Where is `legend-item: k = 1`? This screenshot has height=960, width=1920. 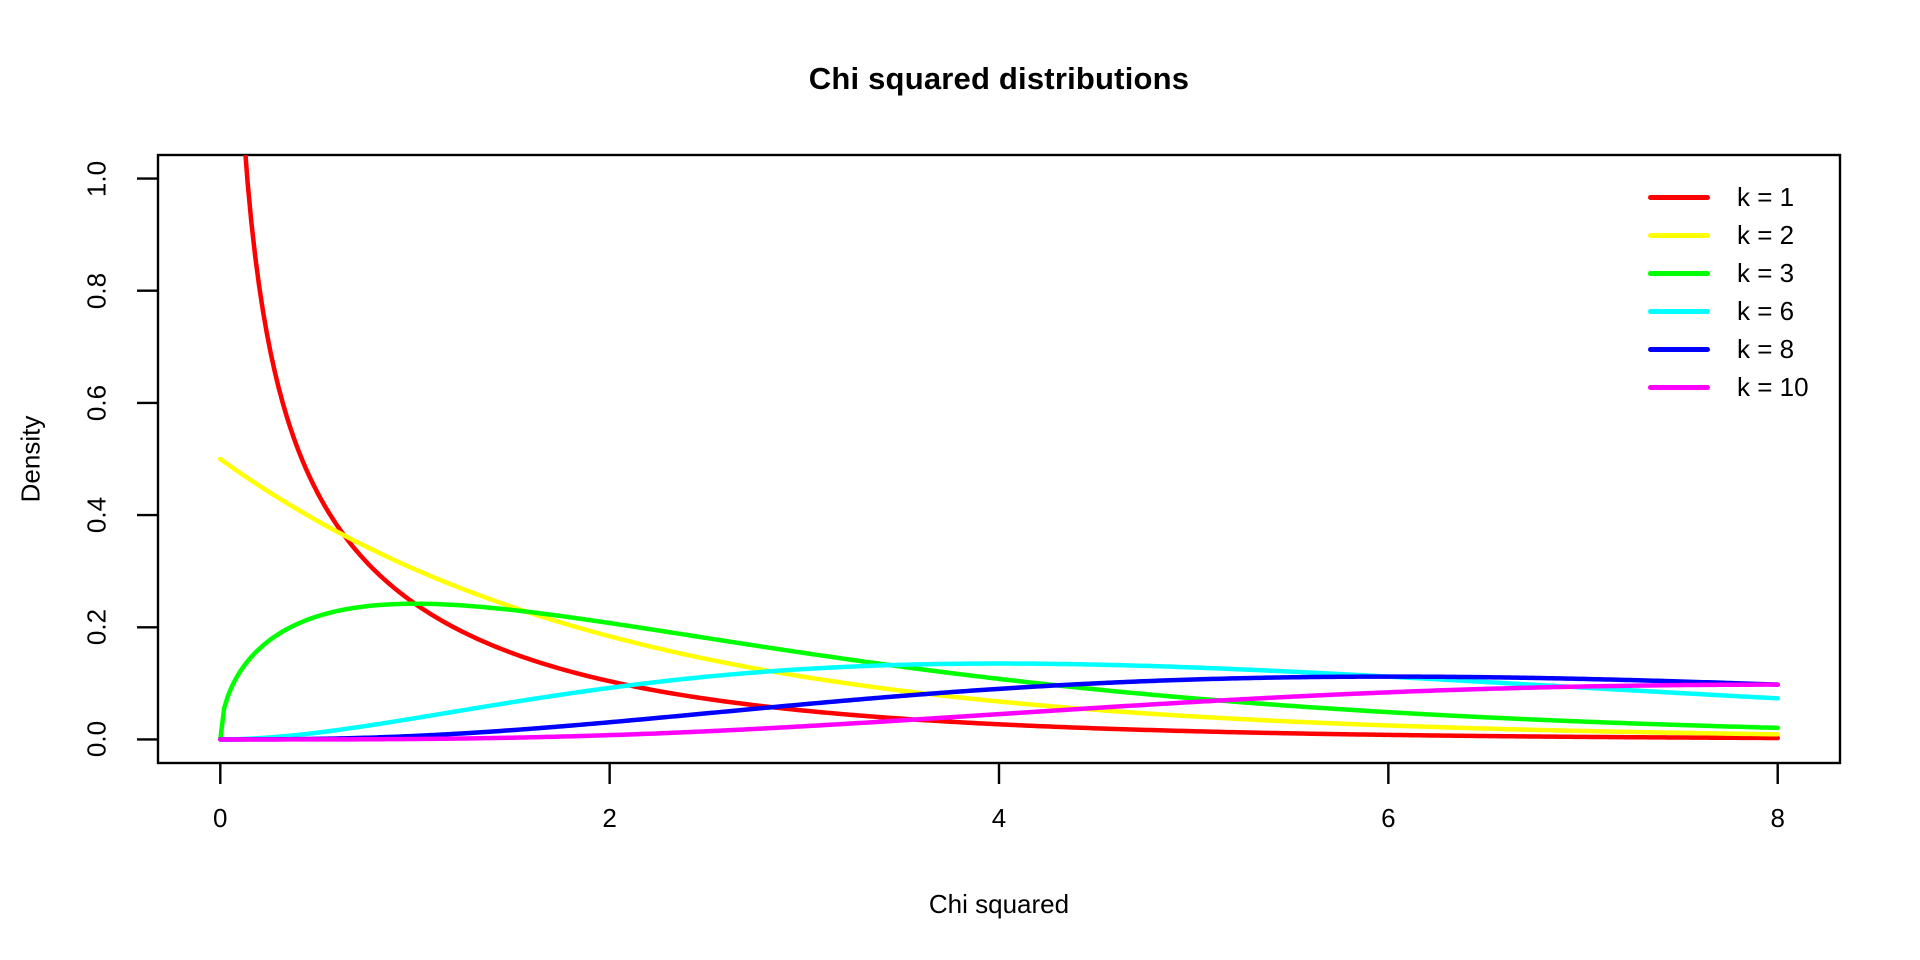
legend-item: k = 1 is located at coordinates (1728, 197).